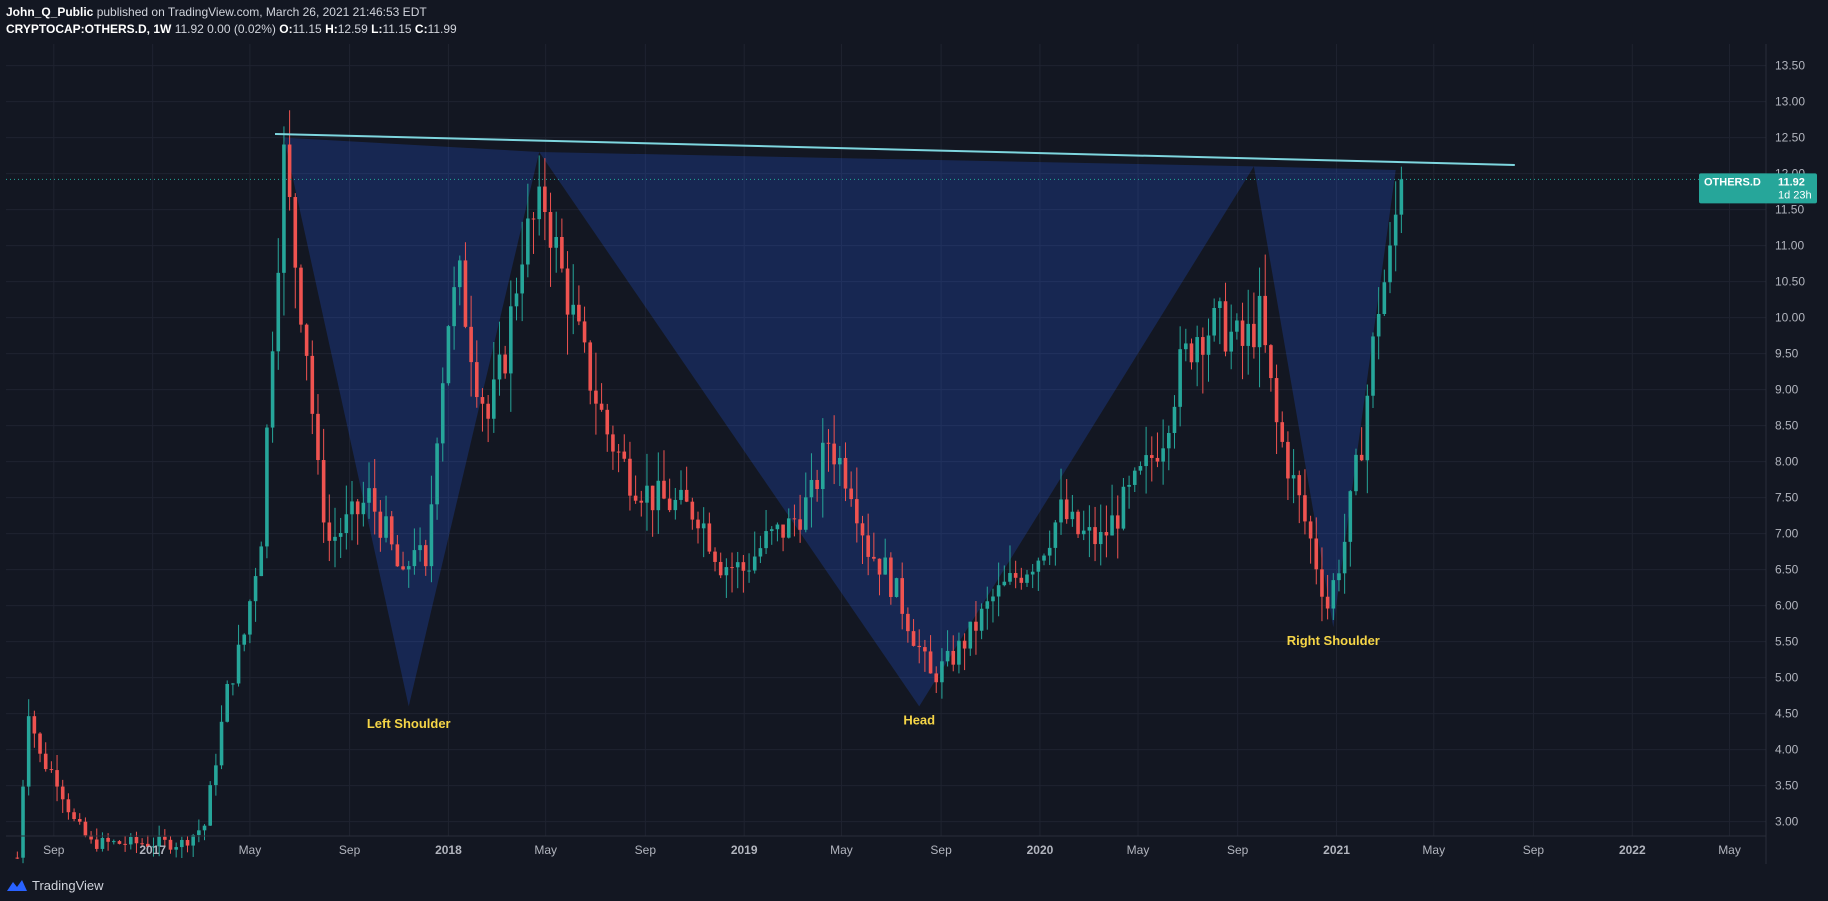  Describe the element at coordinates (331, 29) in the screenshot. I see `high-label: H:` at that location.